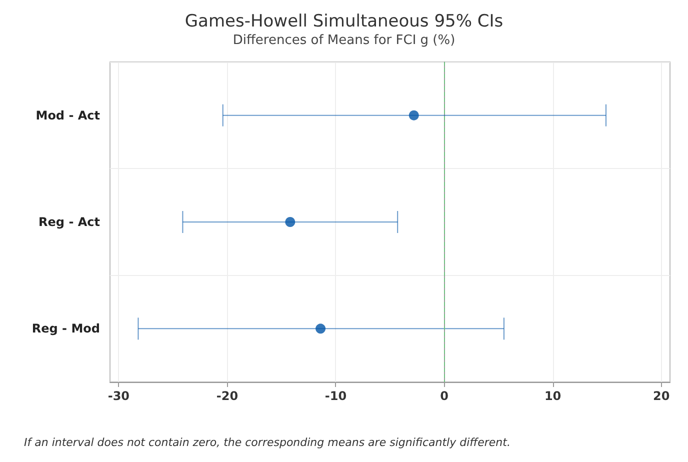  I want to click on x-tick-label: 20, so click(661, 396).